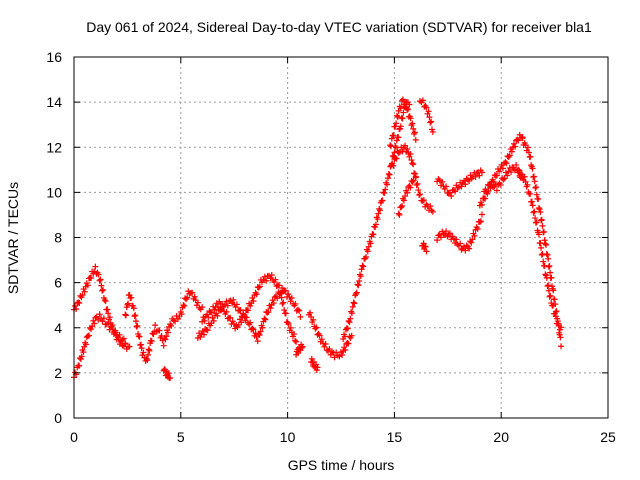 The image size is (640, 480). I want to click on x-tick-label: 5, so click(181, 437).